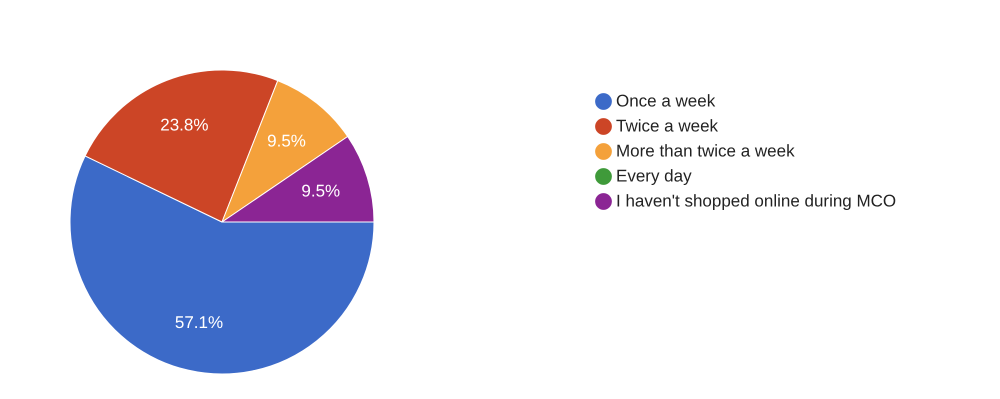 The width and height of the screenshot is (1000, 399). Describe the element at coordinates (199, 322) in the screenshot. I see `data-label: 57.1%` at that location.